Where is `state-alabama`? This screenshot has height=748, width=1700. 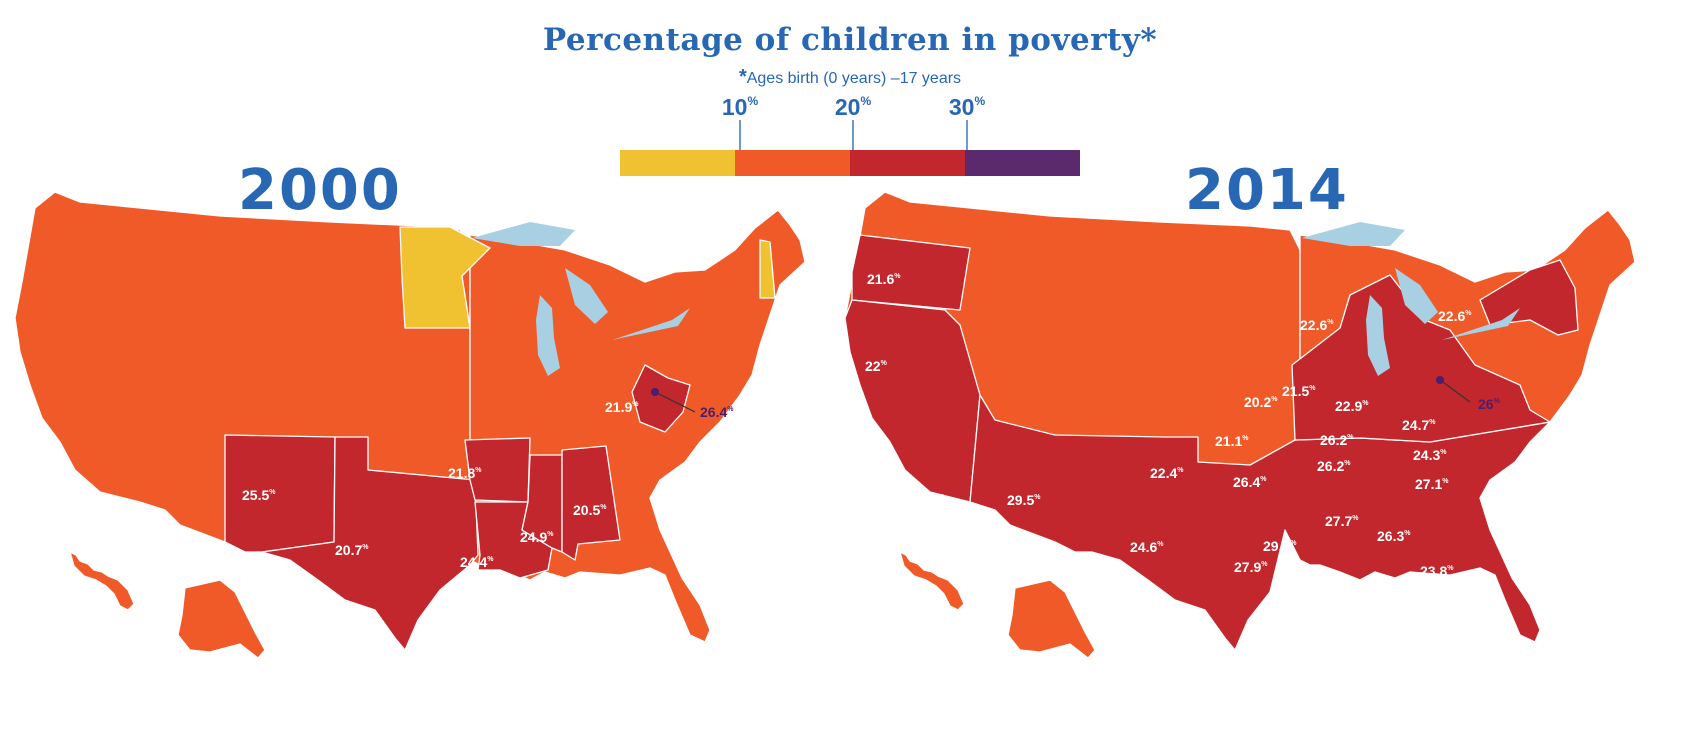
state-alabama is located at coordinates (591, 503).